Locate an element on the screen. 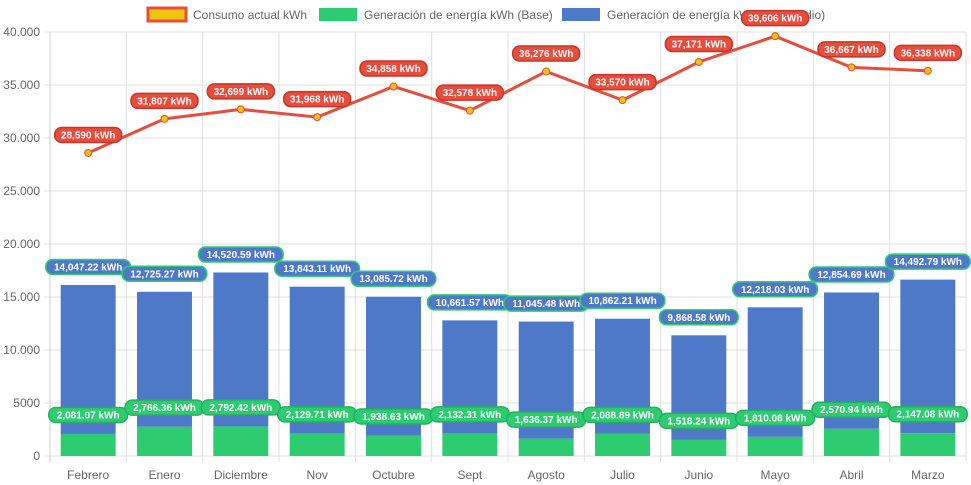 The height and width of the screenshot is (485, 971). data-label-base: 2,570.94 kWh is located at coordinates (851, 409).